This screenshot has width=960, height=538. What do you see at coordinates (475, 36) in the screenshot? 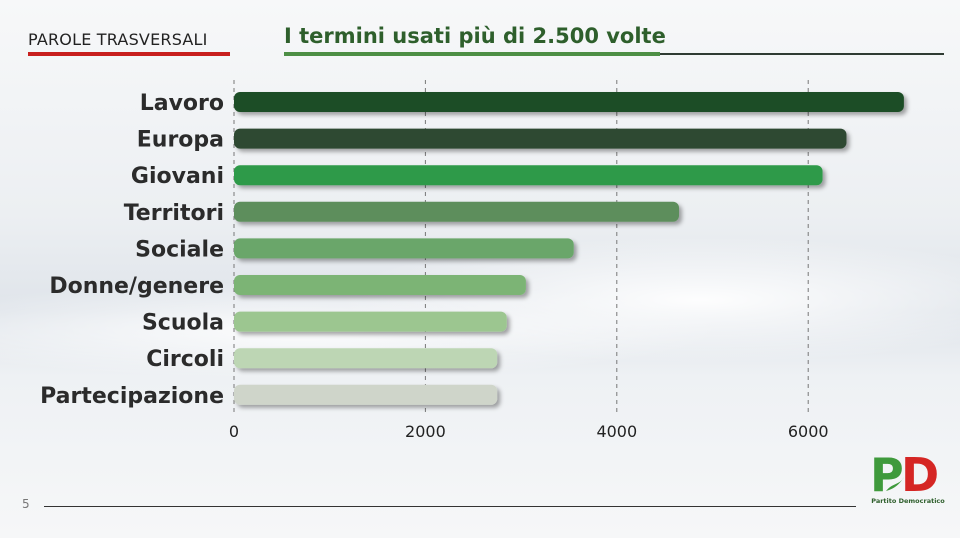
I see `chart-title: I termini usati più di 2.500 volte` at bounding box center [475, 36].